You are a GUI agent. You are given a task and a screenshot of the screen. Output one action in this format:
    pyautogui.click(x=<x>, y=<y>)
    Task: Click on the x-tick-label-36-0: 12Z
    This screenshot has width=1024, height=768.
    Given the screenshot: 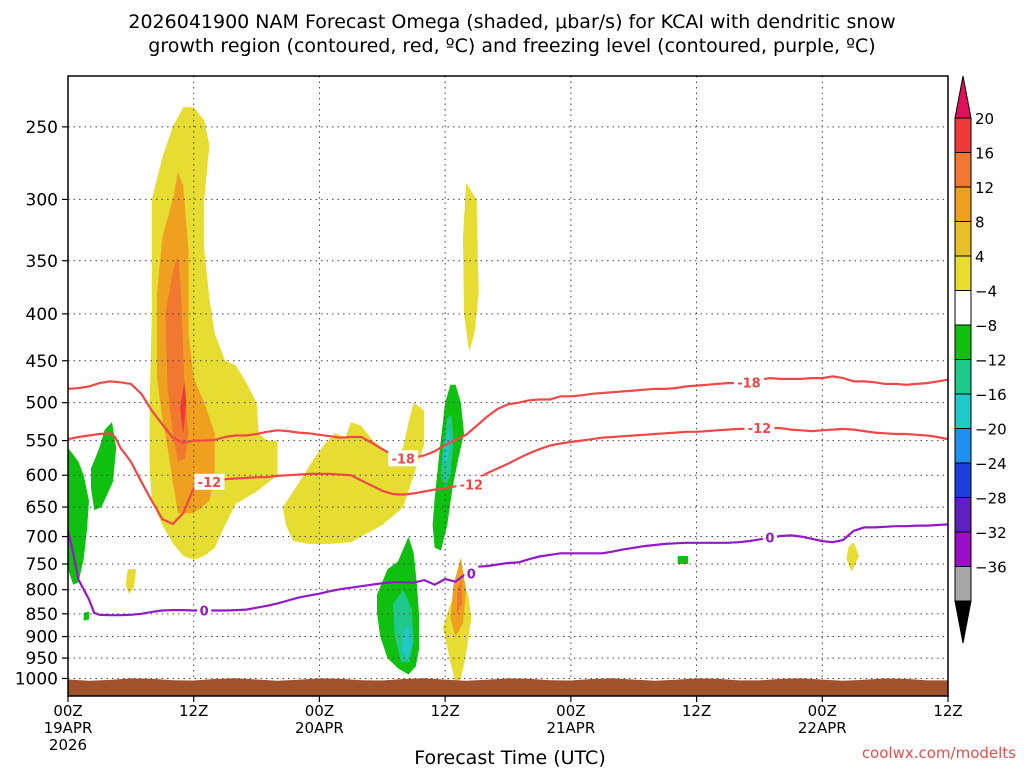 What is the action you would take?
    pyautogui.click(x=444, y=711)
    